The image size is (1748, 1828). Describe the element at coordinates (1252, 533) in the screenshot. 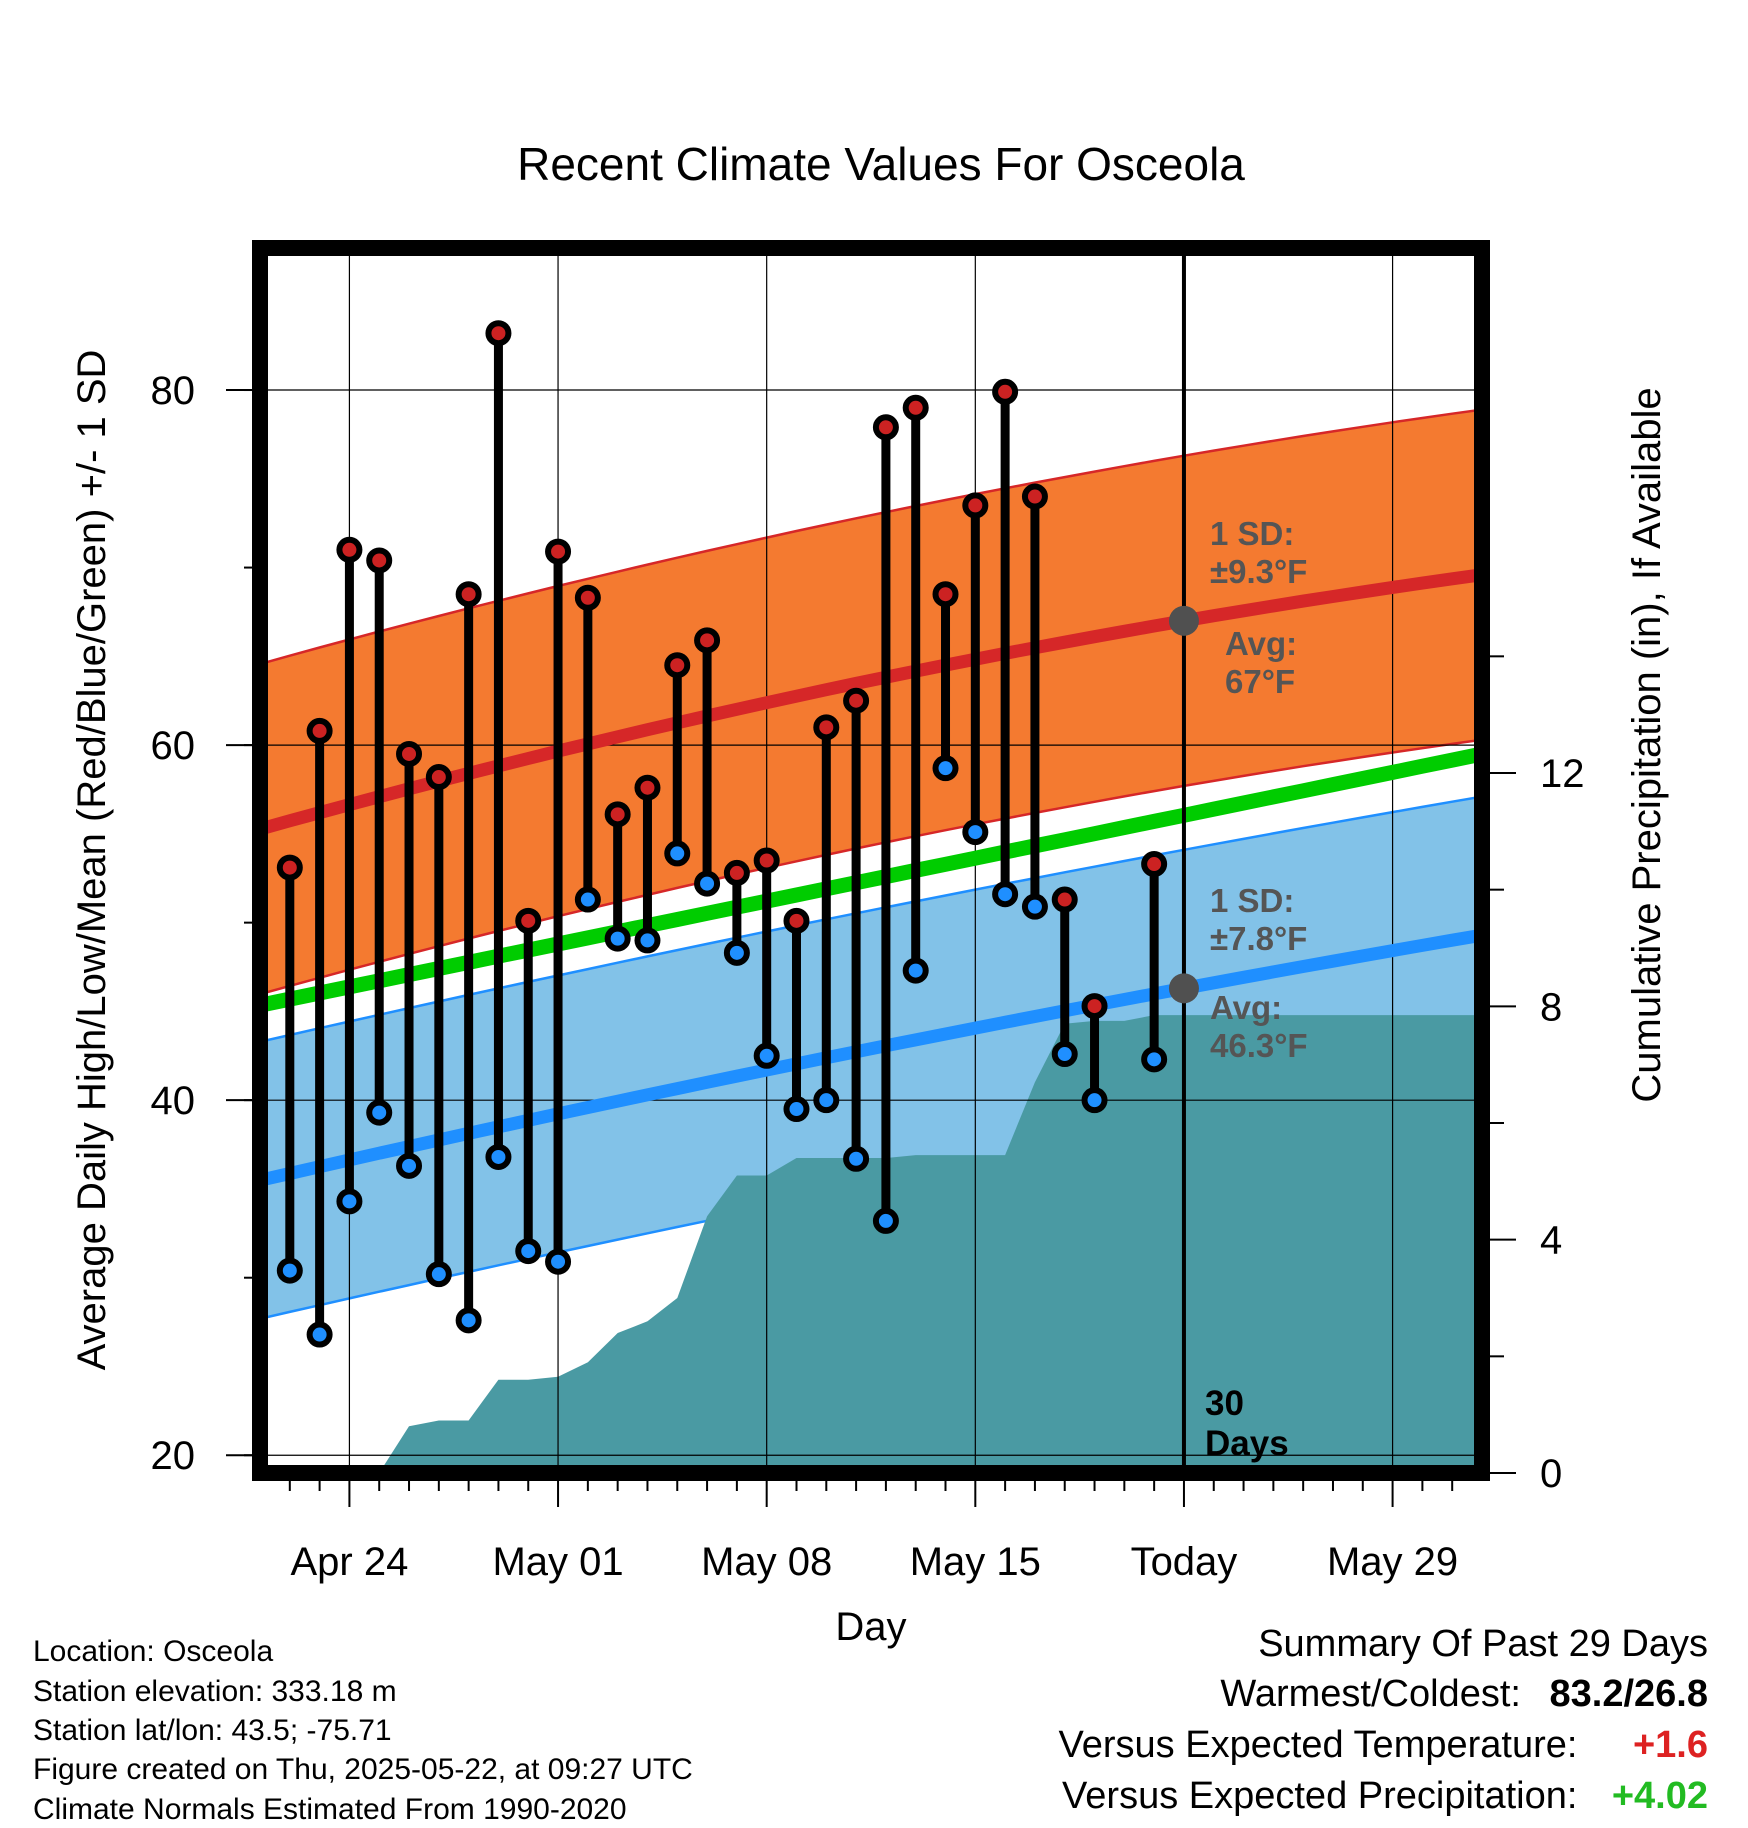

I see `high-sd-annotation-line: 1 SD:` at that location.